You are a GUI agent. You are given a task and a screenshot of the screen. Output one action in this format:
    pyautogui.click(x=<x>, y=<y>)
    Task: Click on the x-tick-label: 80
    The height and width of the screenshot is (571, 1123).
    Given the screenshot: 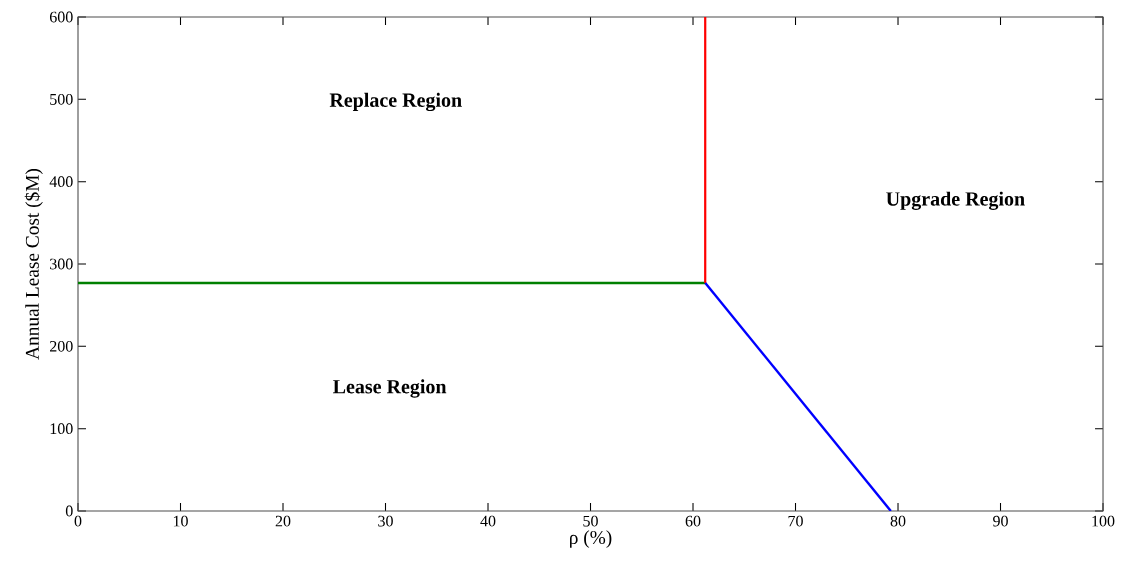 What is the action you would take?
    pyautogui.click(x=898, y=521)
    